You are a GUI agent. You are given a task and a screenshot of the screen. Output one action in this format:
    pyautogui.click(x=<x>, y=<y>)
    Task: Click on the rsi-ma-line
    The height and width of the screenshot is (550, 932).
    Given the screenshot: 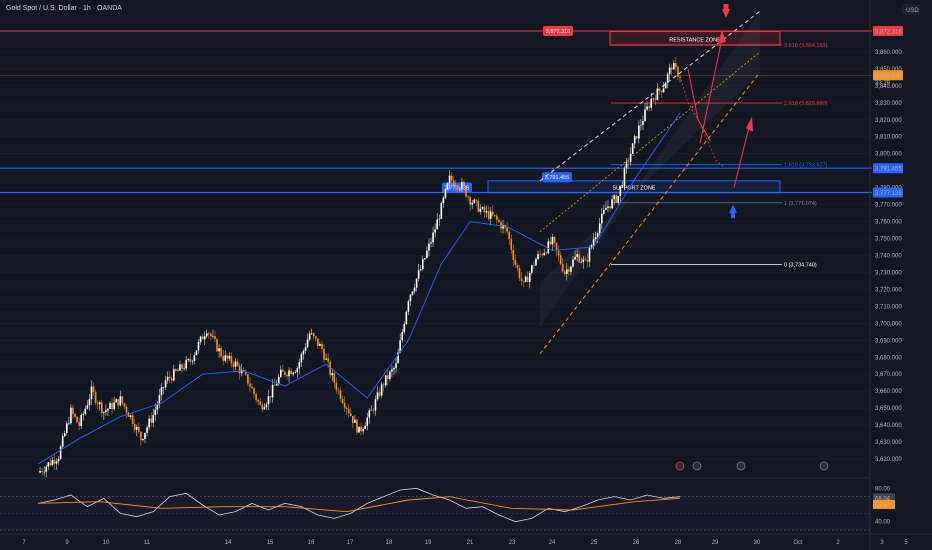 What is the action you would take?
    pyautogui.click(x=359, y=504)
    